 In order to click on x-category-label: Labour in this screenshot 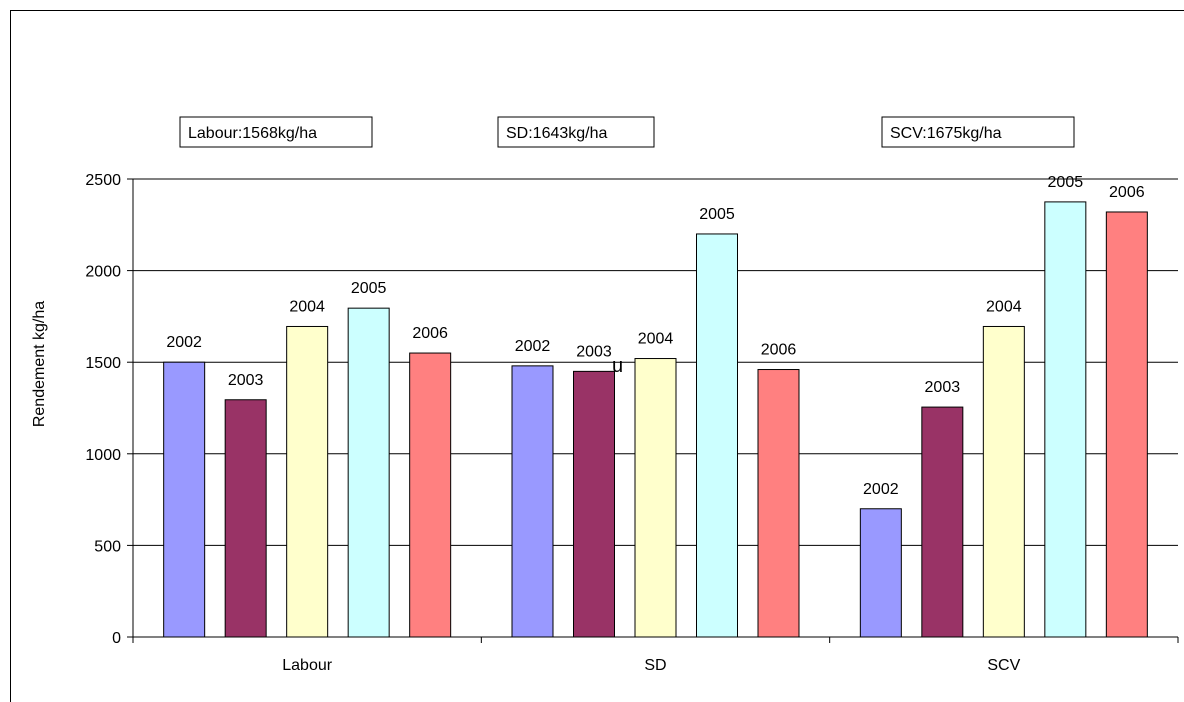, I will do `click(307, 665)`.